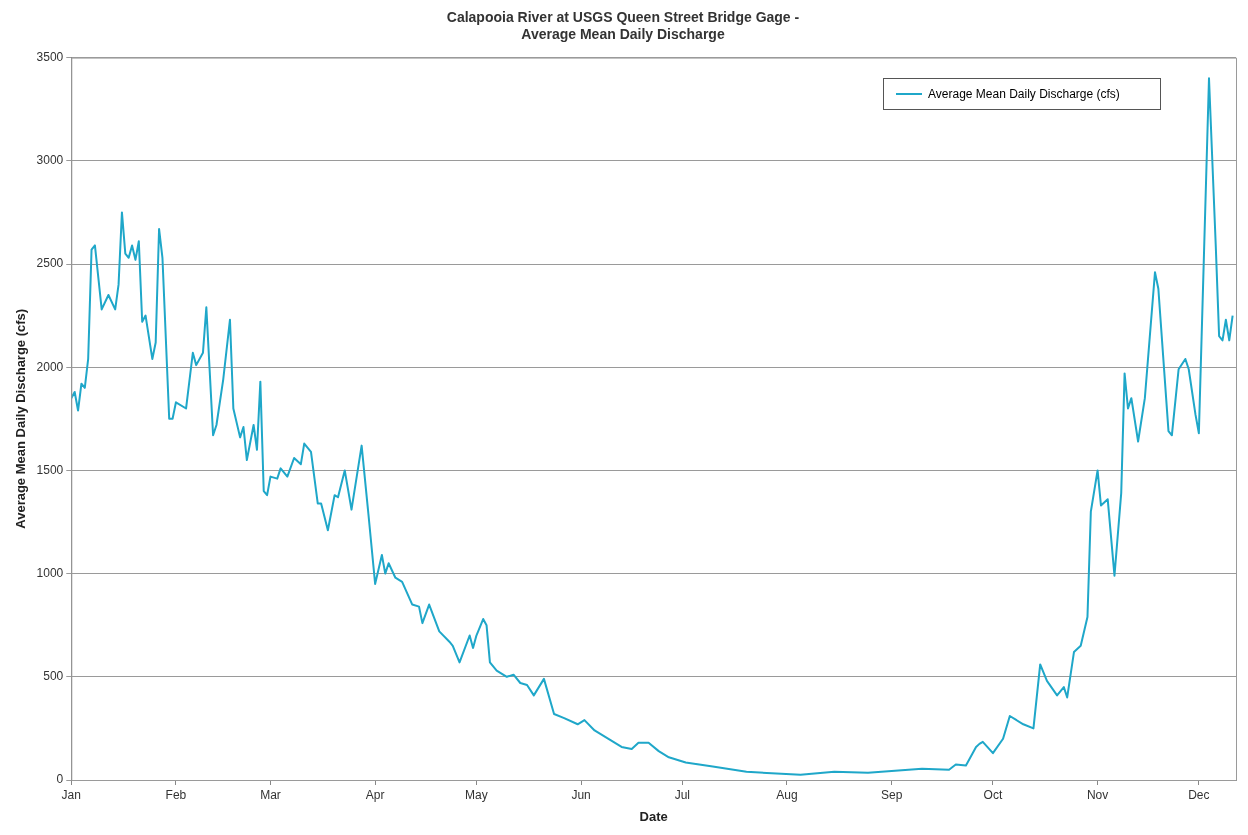 This screenshot has height=835, width=1248. Describe the element at coordinates (993, 794) in the screenshot. I see `x-tick-label: Oct` at that location.